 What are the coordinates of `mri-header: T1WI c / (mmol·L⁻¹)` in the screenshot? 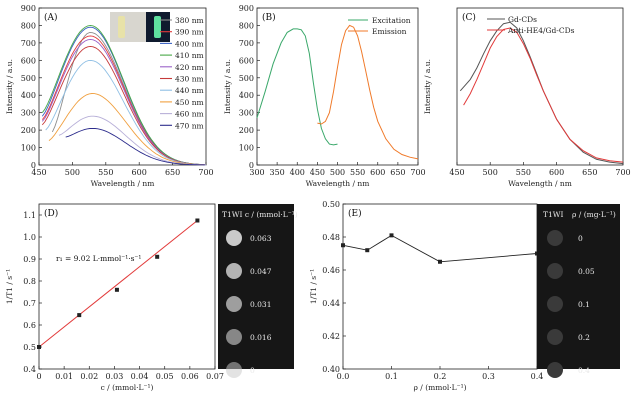 It's located at (260, 214).